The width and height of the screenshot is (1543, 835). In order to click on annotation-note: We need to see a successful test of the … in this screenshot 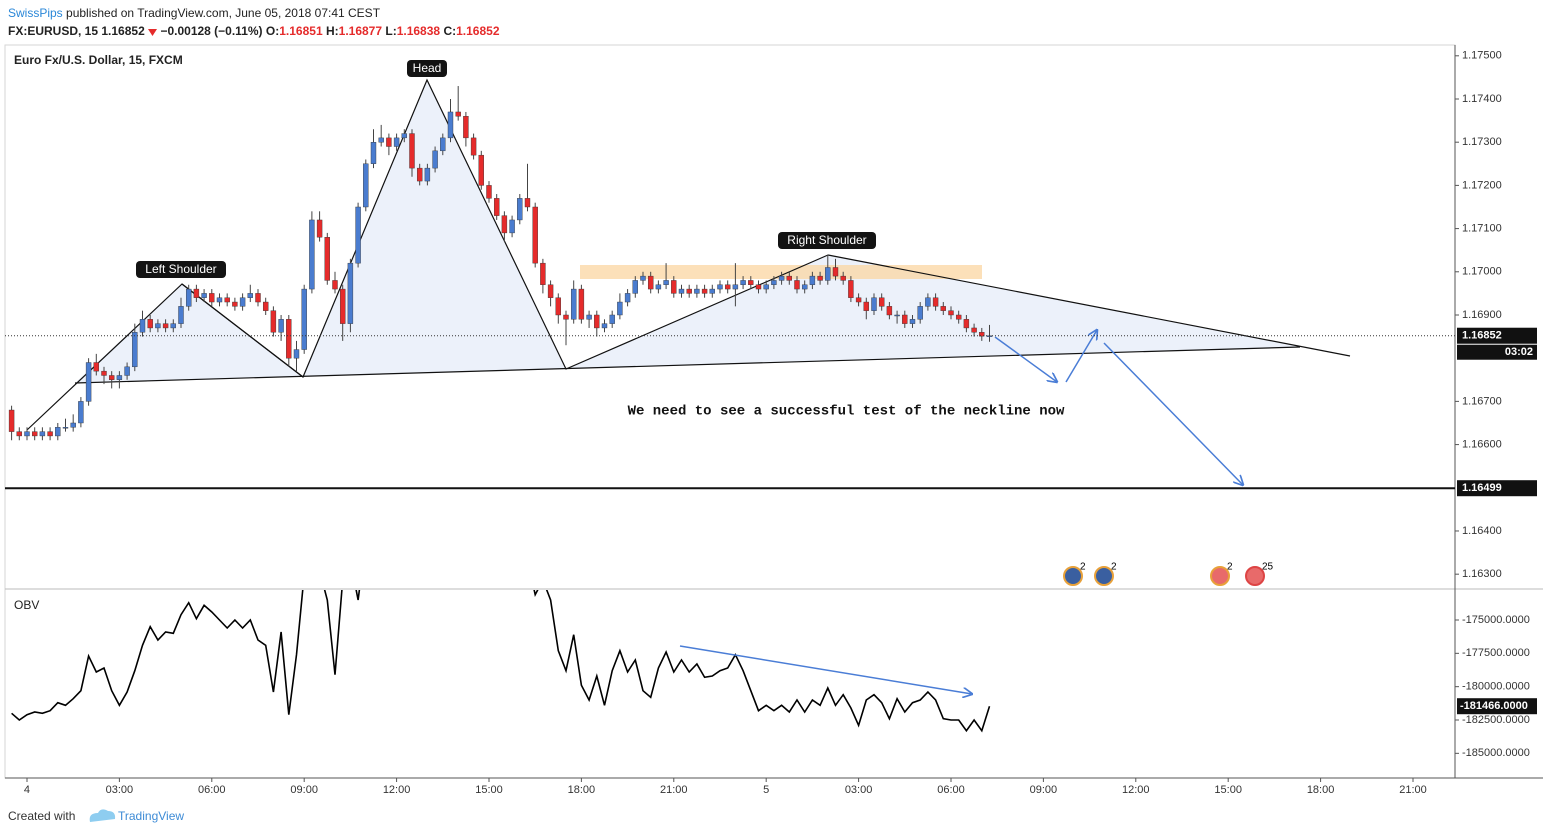, I will do `click(846, 412)`.